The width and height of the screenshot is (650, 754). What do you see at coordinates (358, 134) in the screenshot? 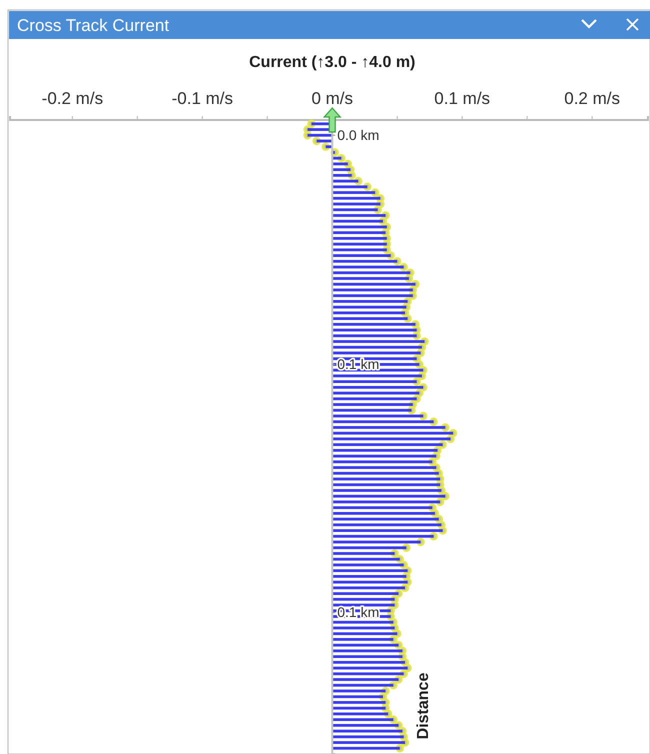
I see `y-tick-label: 0.0 km` at bounding box center [358, 134].